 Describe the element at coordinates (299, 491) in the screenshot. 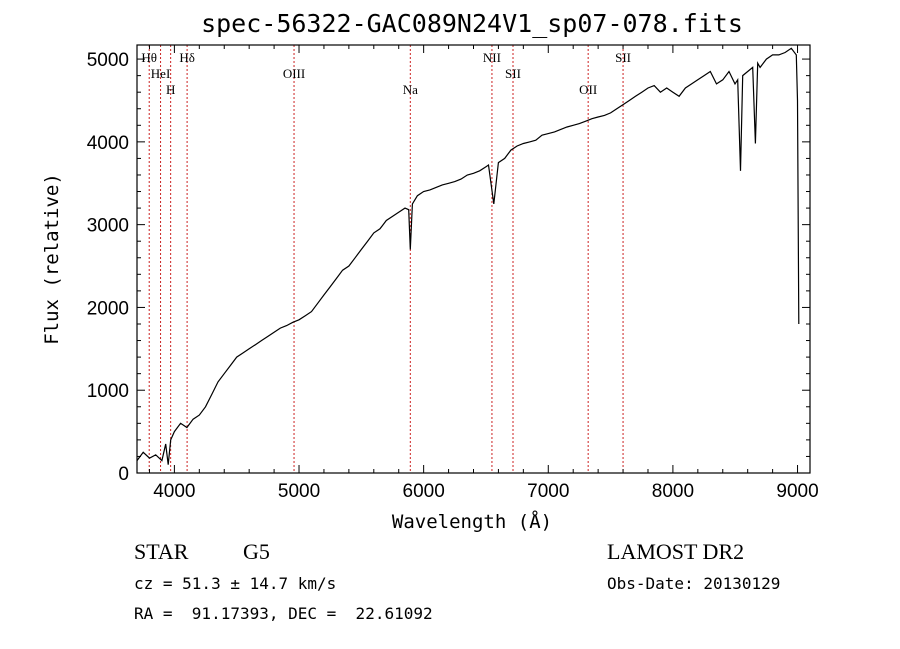

I see `x-tick-label: 5000` at that location.